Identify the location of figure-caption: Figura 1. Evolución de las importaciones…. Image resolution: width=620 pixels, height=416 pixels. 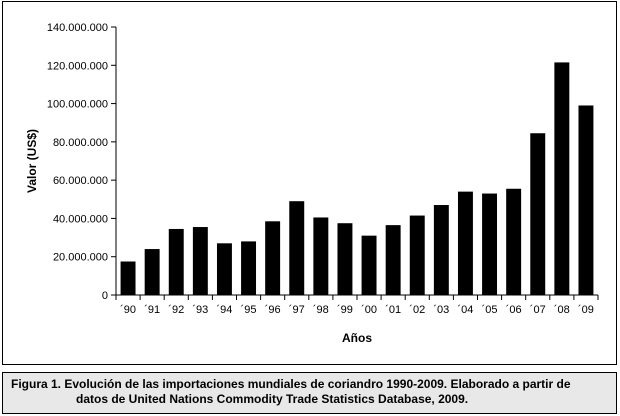
(309, 393).